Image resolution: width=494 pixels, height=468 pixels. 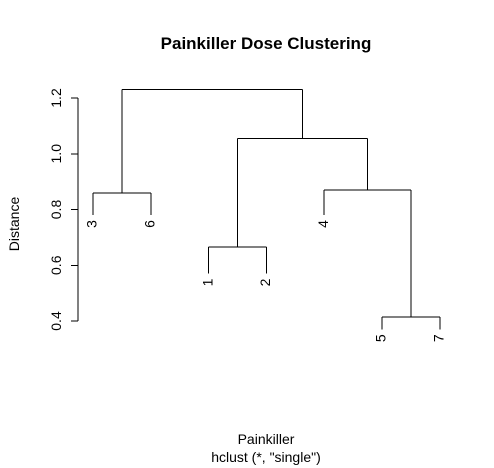 What do you see at coordinates (92, 224) in the screenshot?
I see `leaf-label: 3` at bounding box center [92, 224].